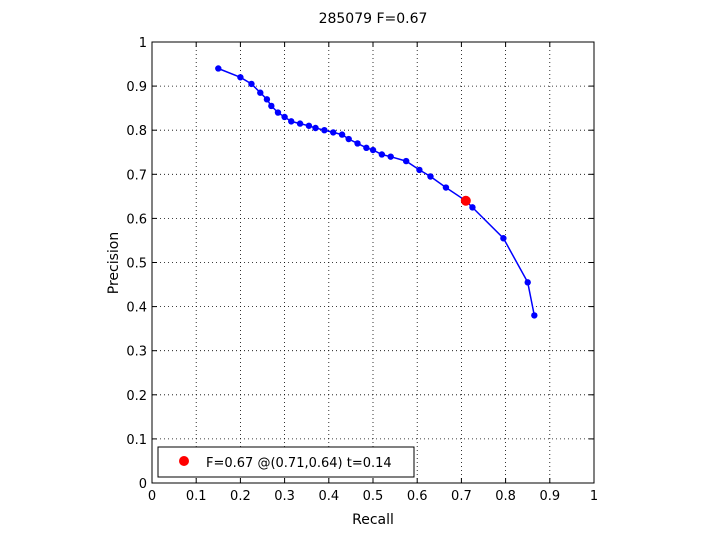 The height and width of the screenshot is (540, 720). Describe the element at coordinates (328, 496) in the screenshot. I see `x-tick-label: 0.4` at that location.